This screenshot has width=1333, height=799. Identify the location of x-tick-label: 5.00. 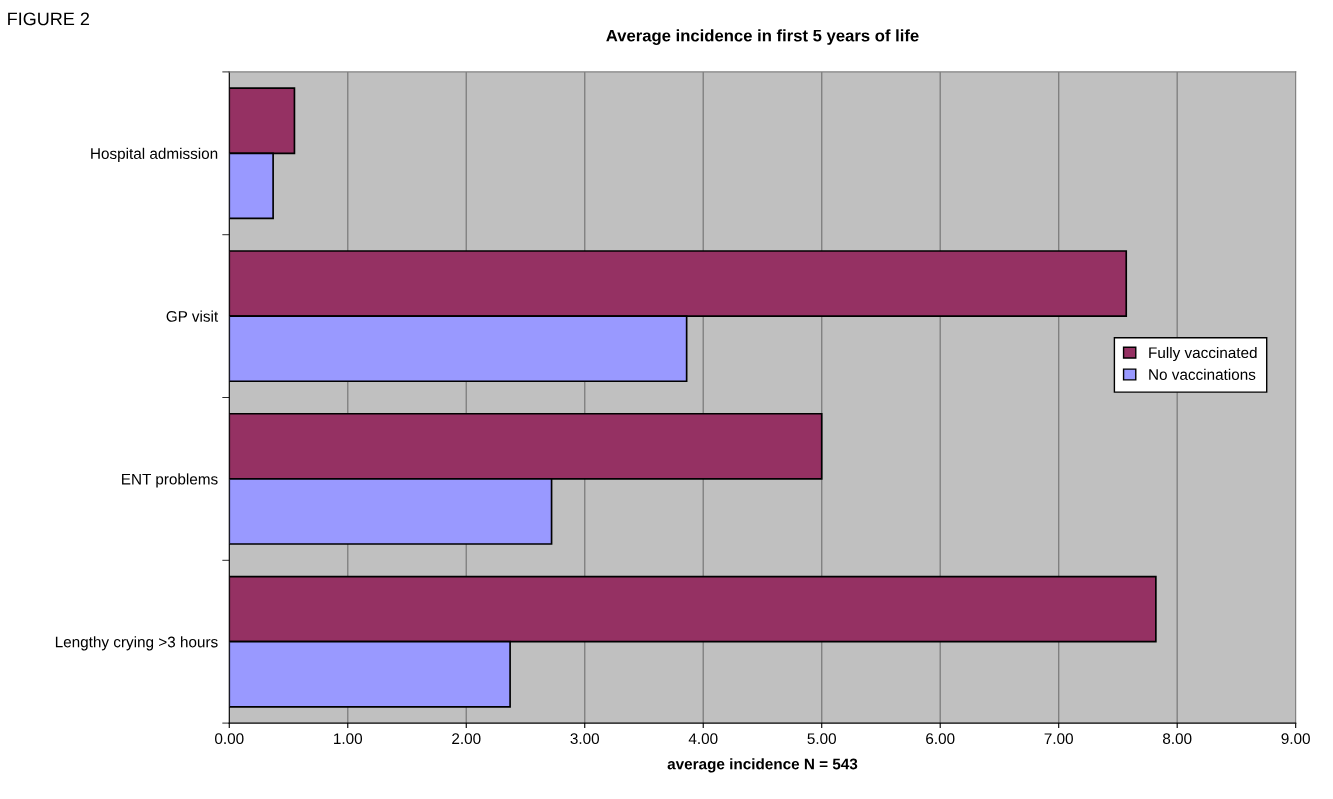
(821, 739).